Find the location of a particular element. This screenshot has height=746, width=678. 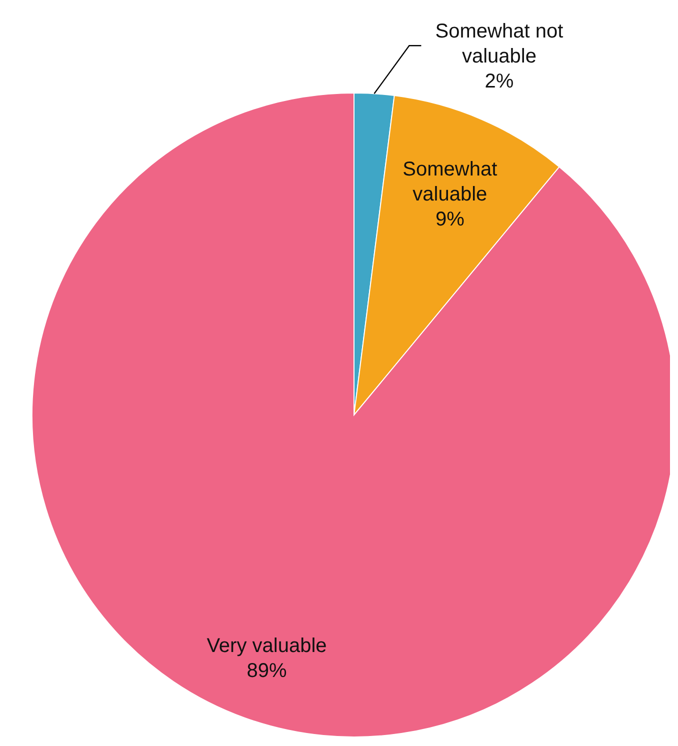

data-label: 9% is located at coordinates (450, 219).